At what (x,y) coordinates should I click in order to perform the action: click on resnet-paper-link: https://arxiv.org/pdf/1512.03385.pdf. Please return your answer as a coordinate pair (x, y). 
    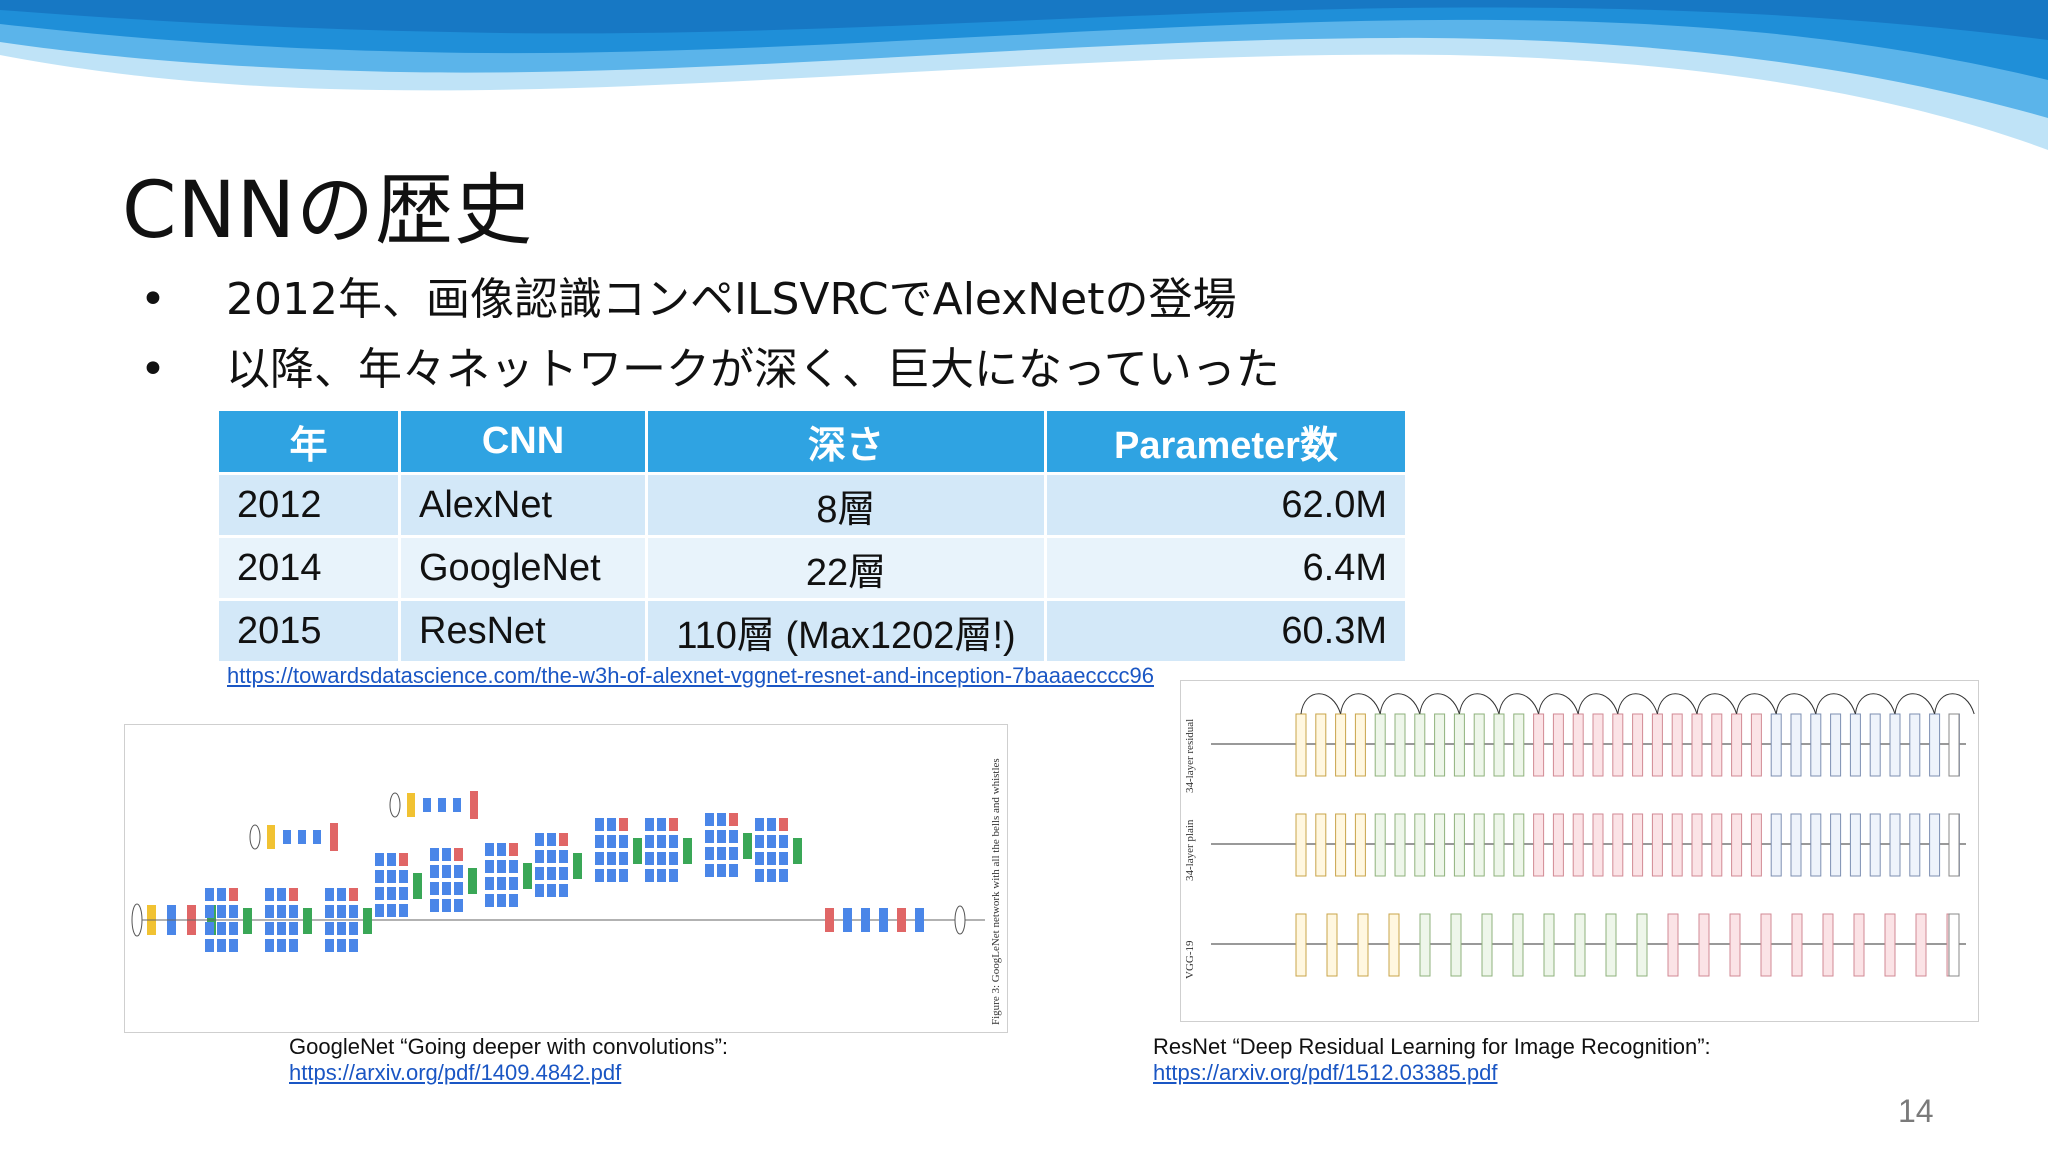
    Looking at the image, I should click on (1325, 1072).